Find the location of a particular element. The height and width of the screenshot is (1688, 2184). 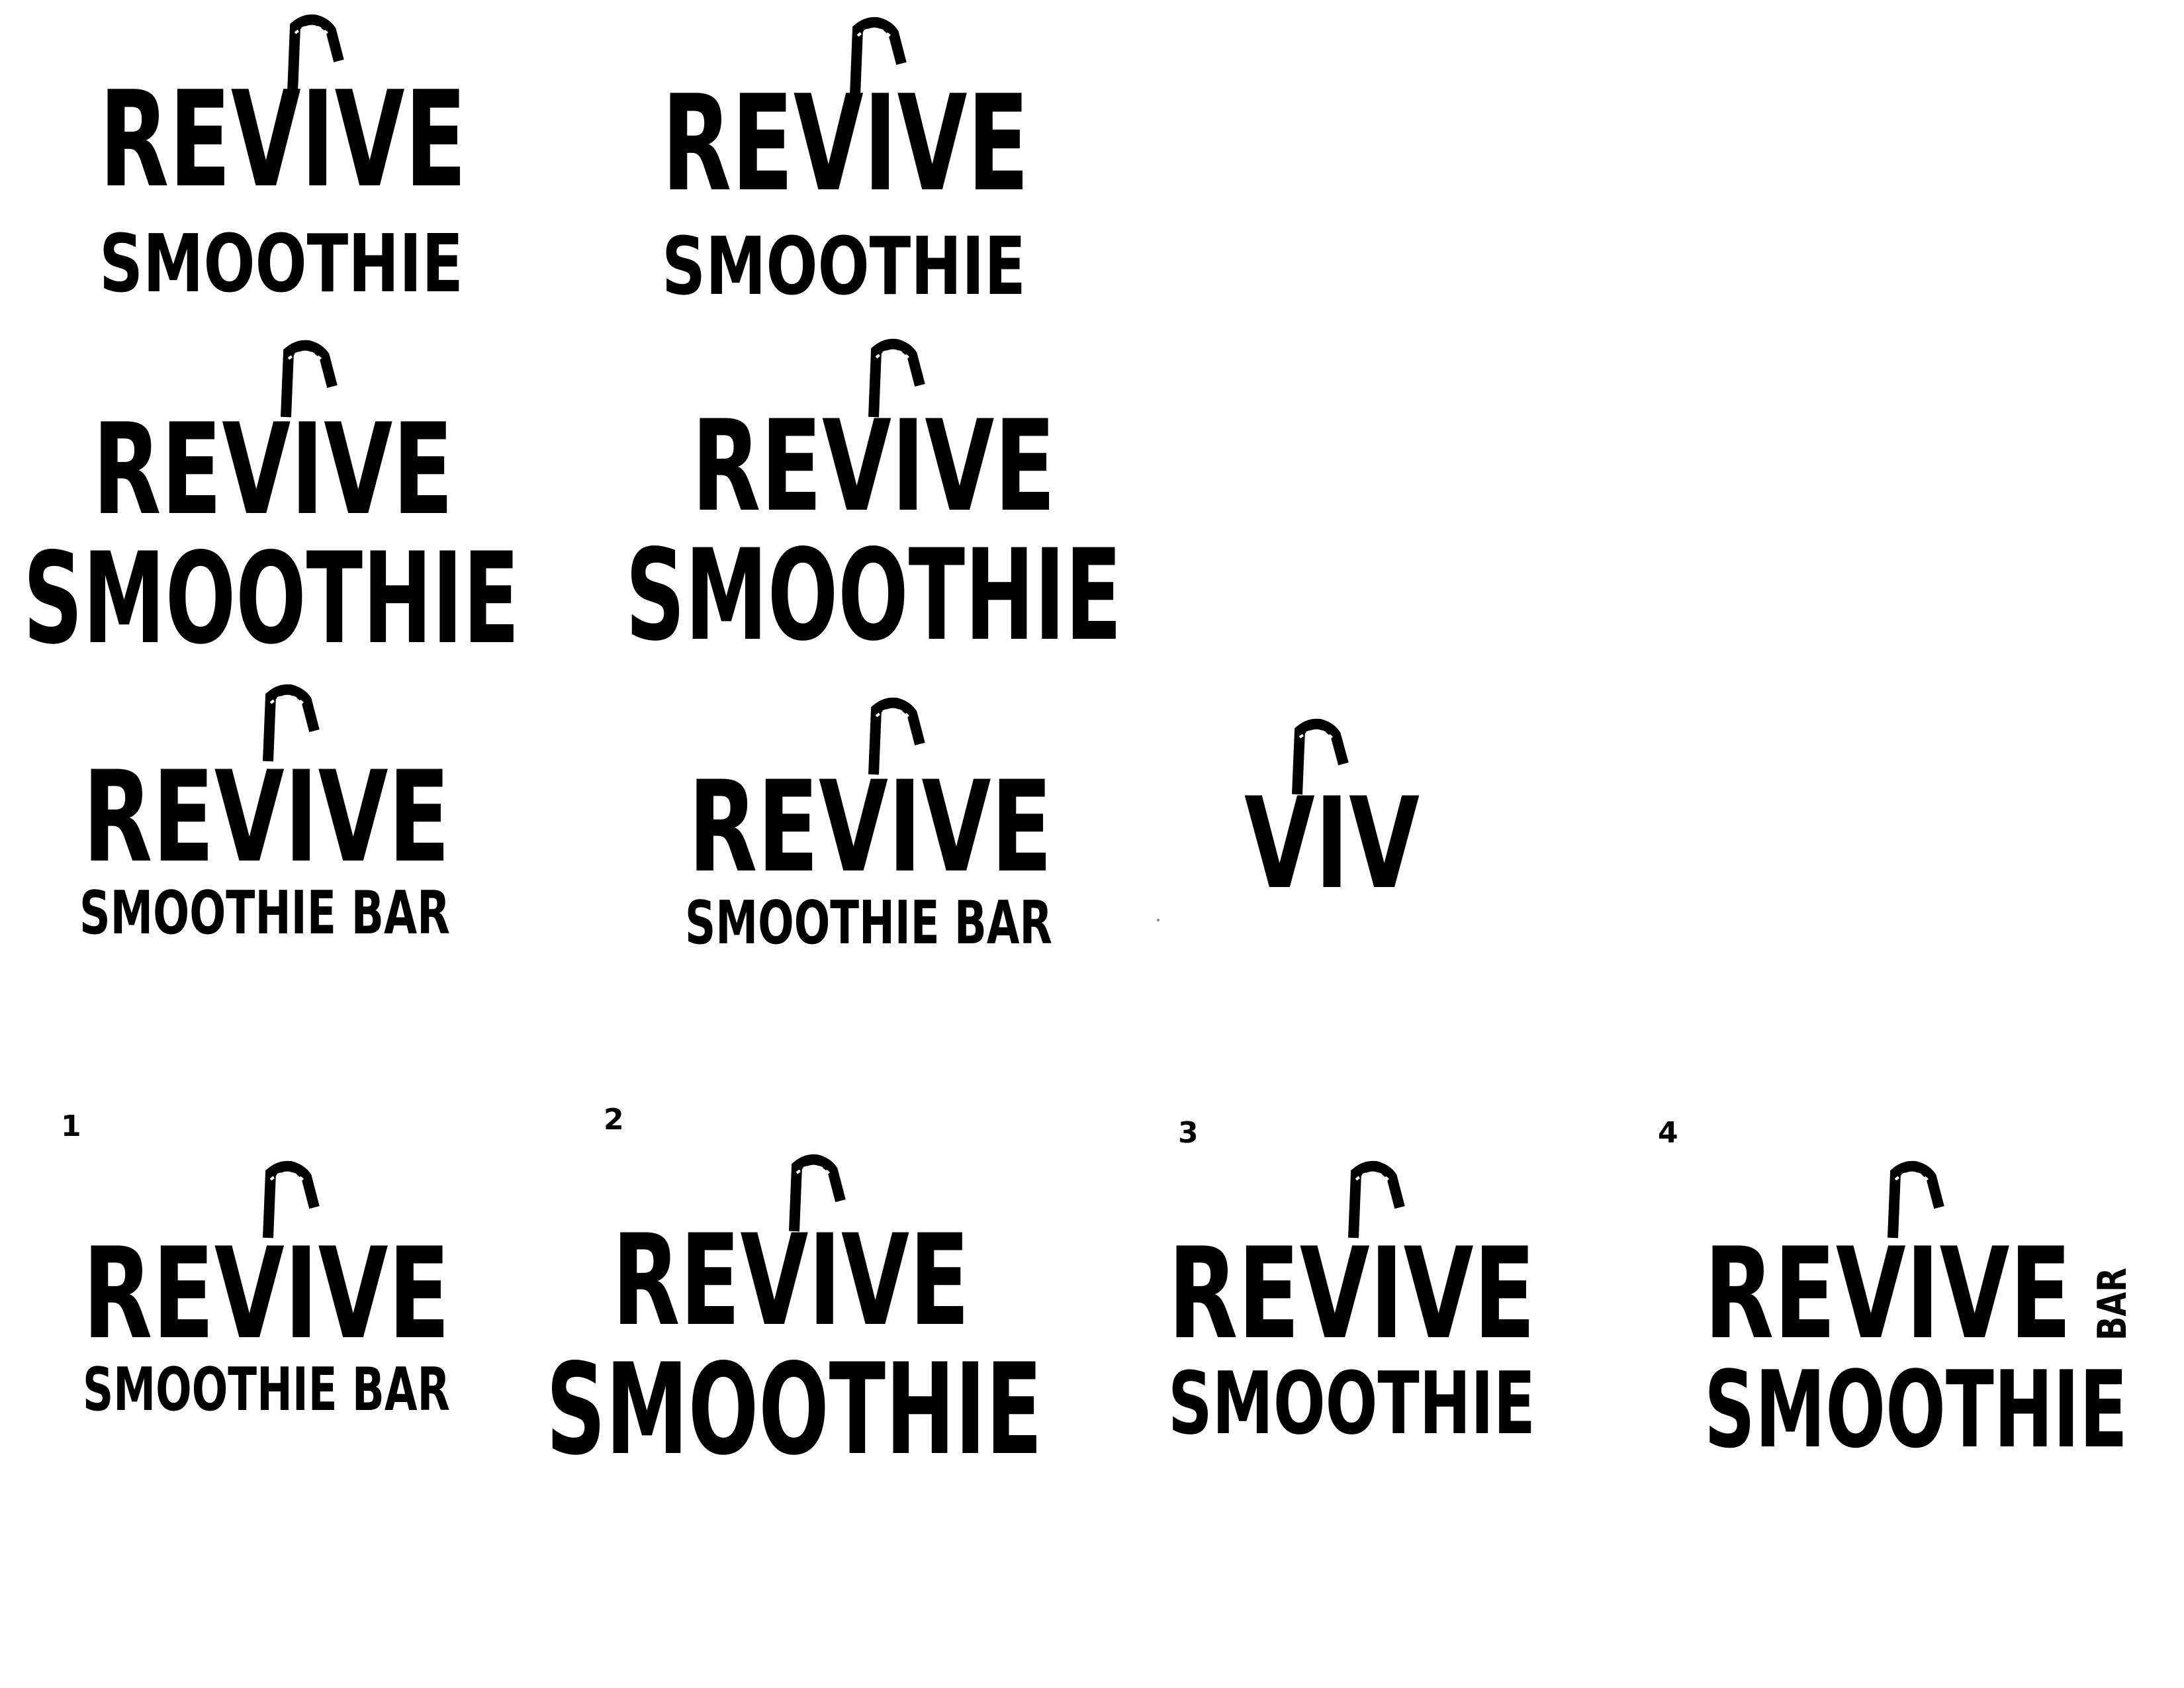

logo-concept-6: REVIVE SMOOTHIE BAR is located at coordinates (873, 827).